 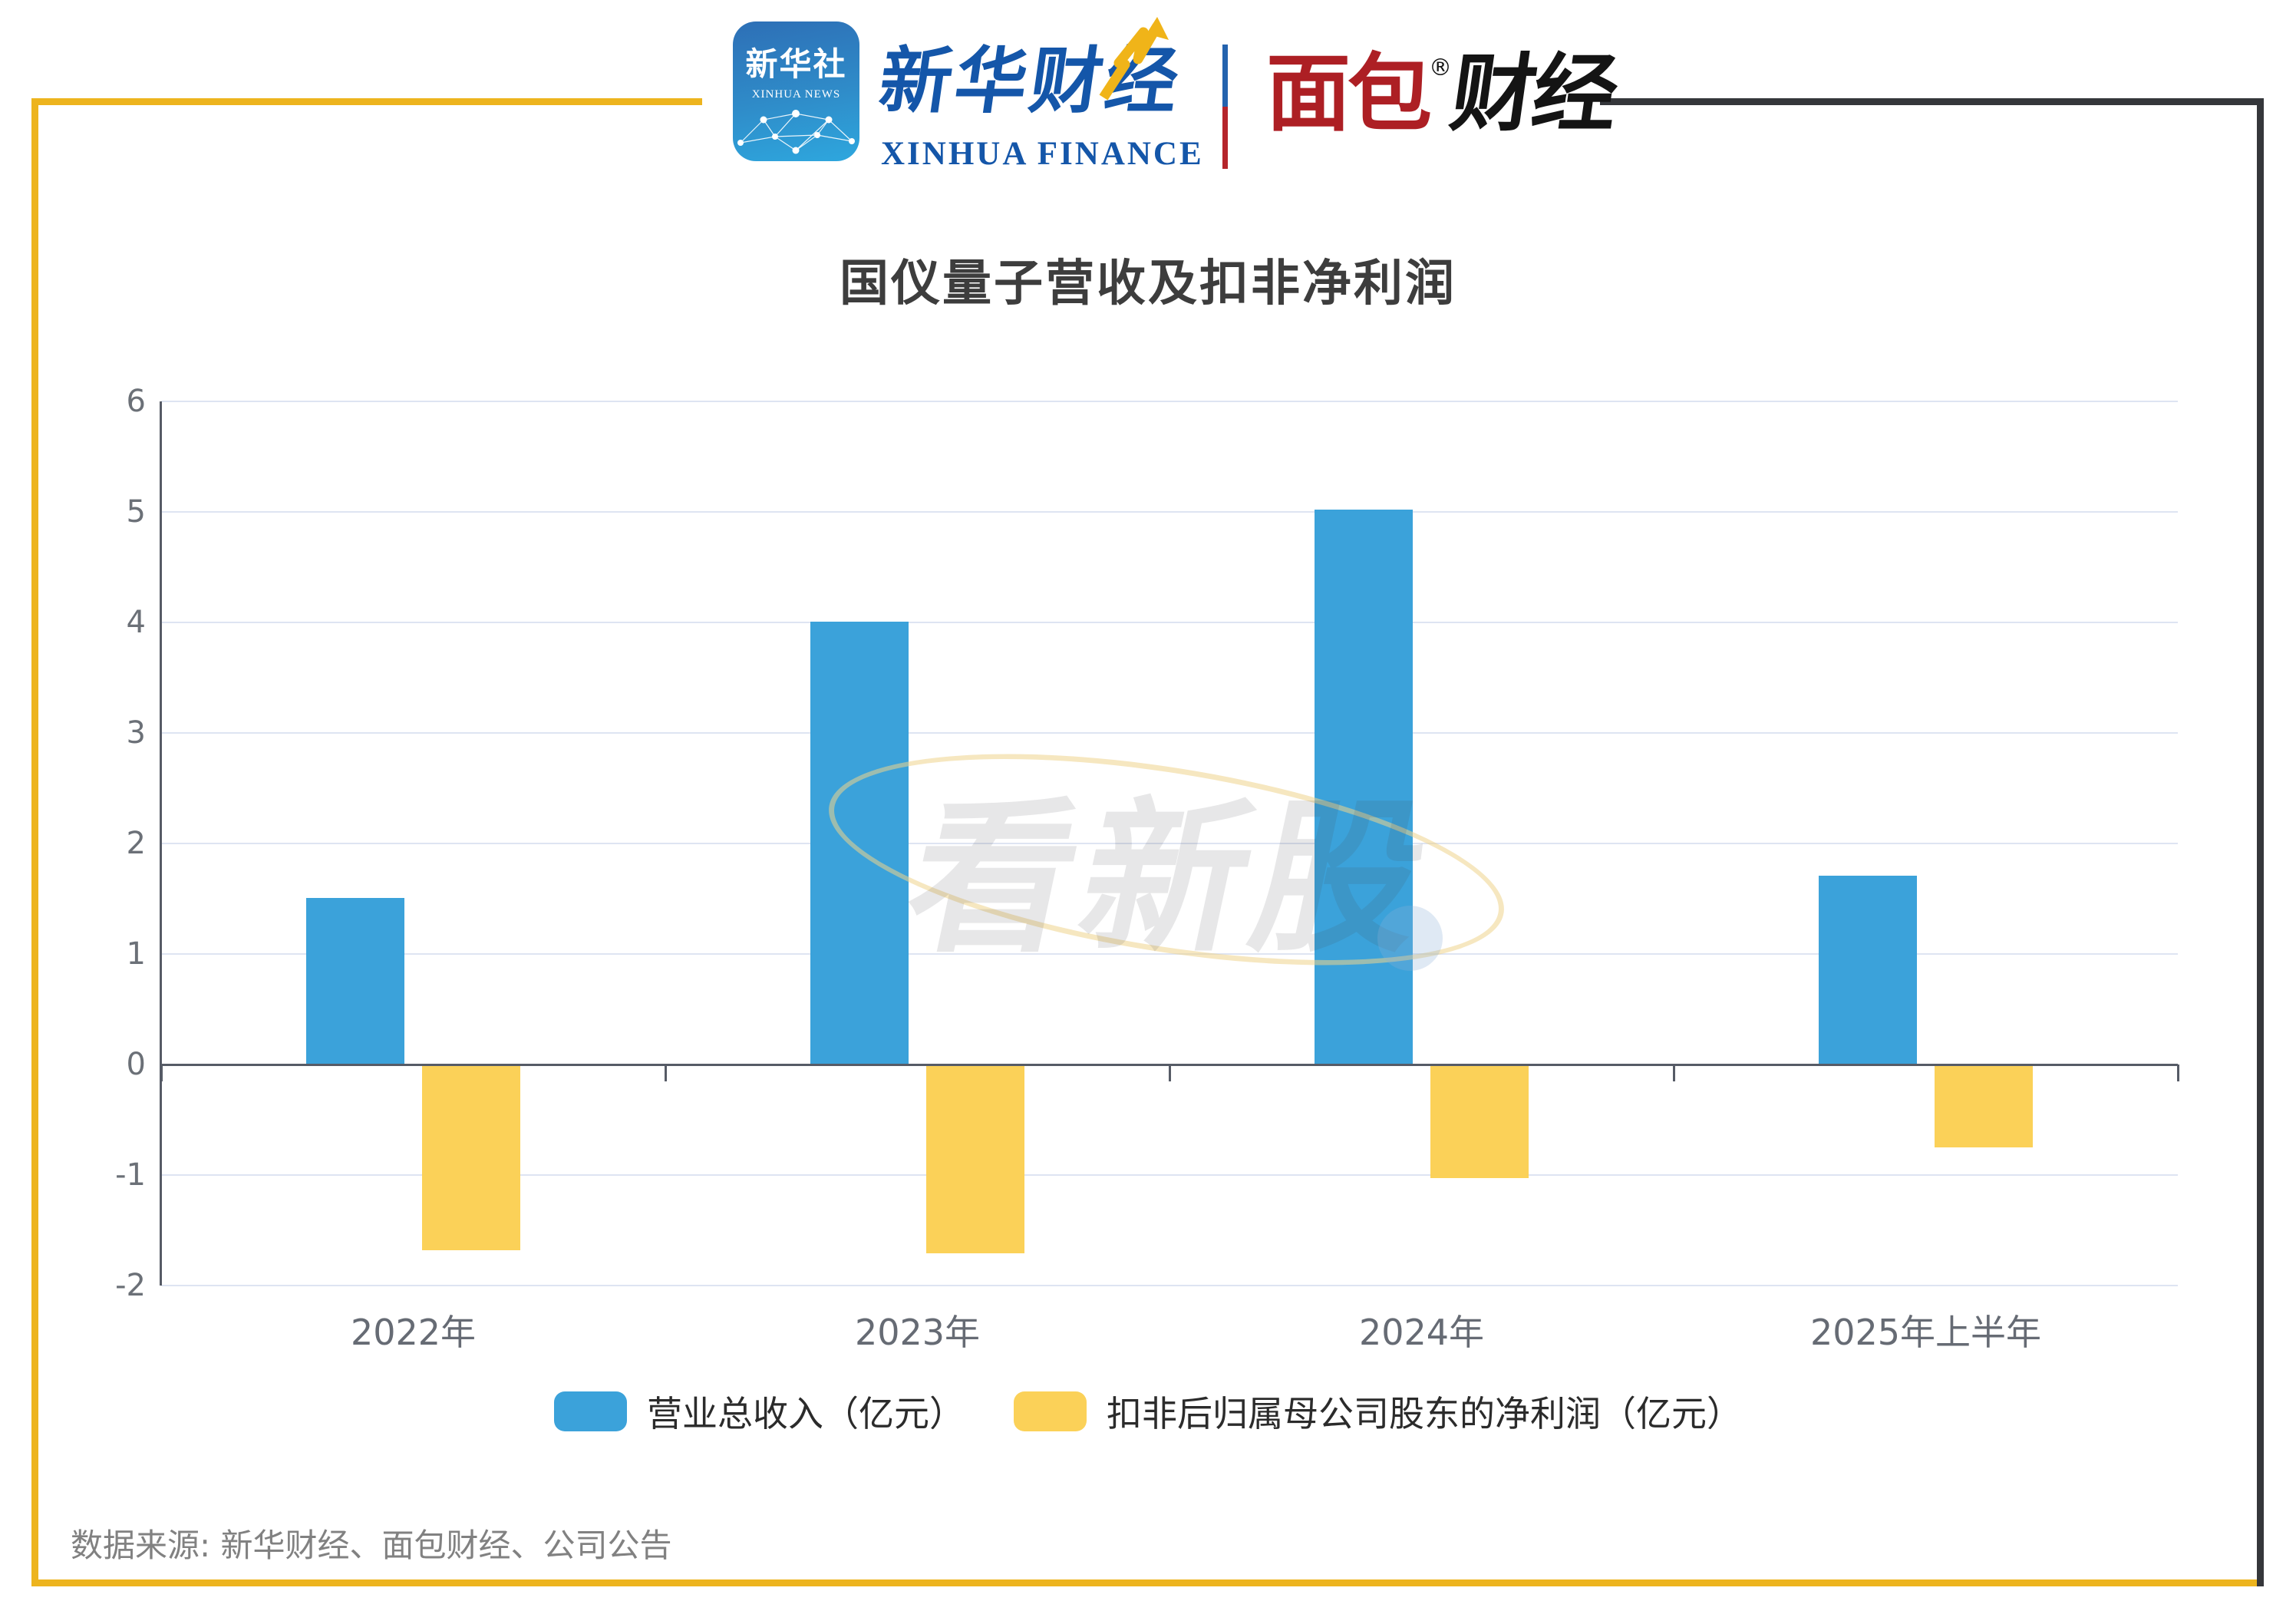 I want to click on legend-swatch-net-profit, so click(x=1050, y=1411).